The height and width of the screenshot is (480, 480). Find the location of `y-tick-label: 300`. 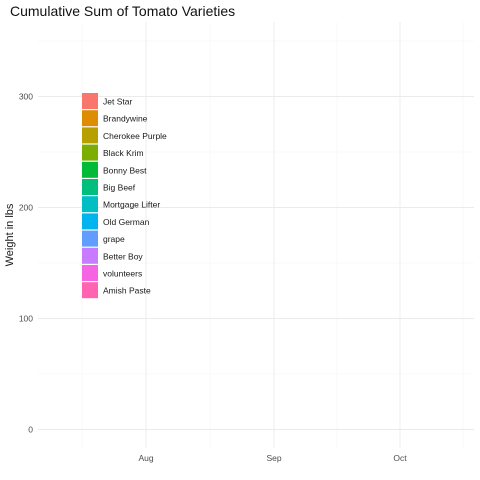

y-tick-label: 300 is located at coordinates (26, 97).